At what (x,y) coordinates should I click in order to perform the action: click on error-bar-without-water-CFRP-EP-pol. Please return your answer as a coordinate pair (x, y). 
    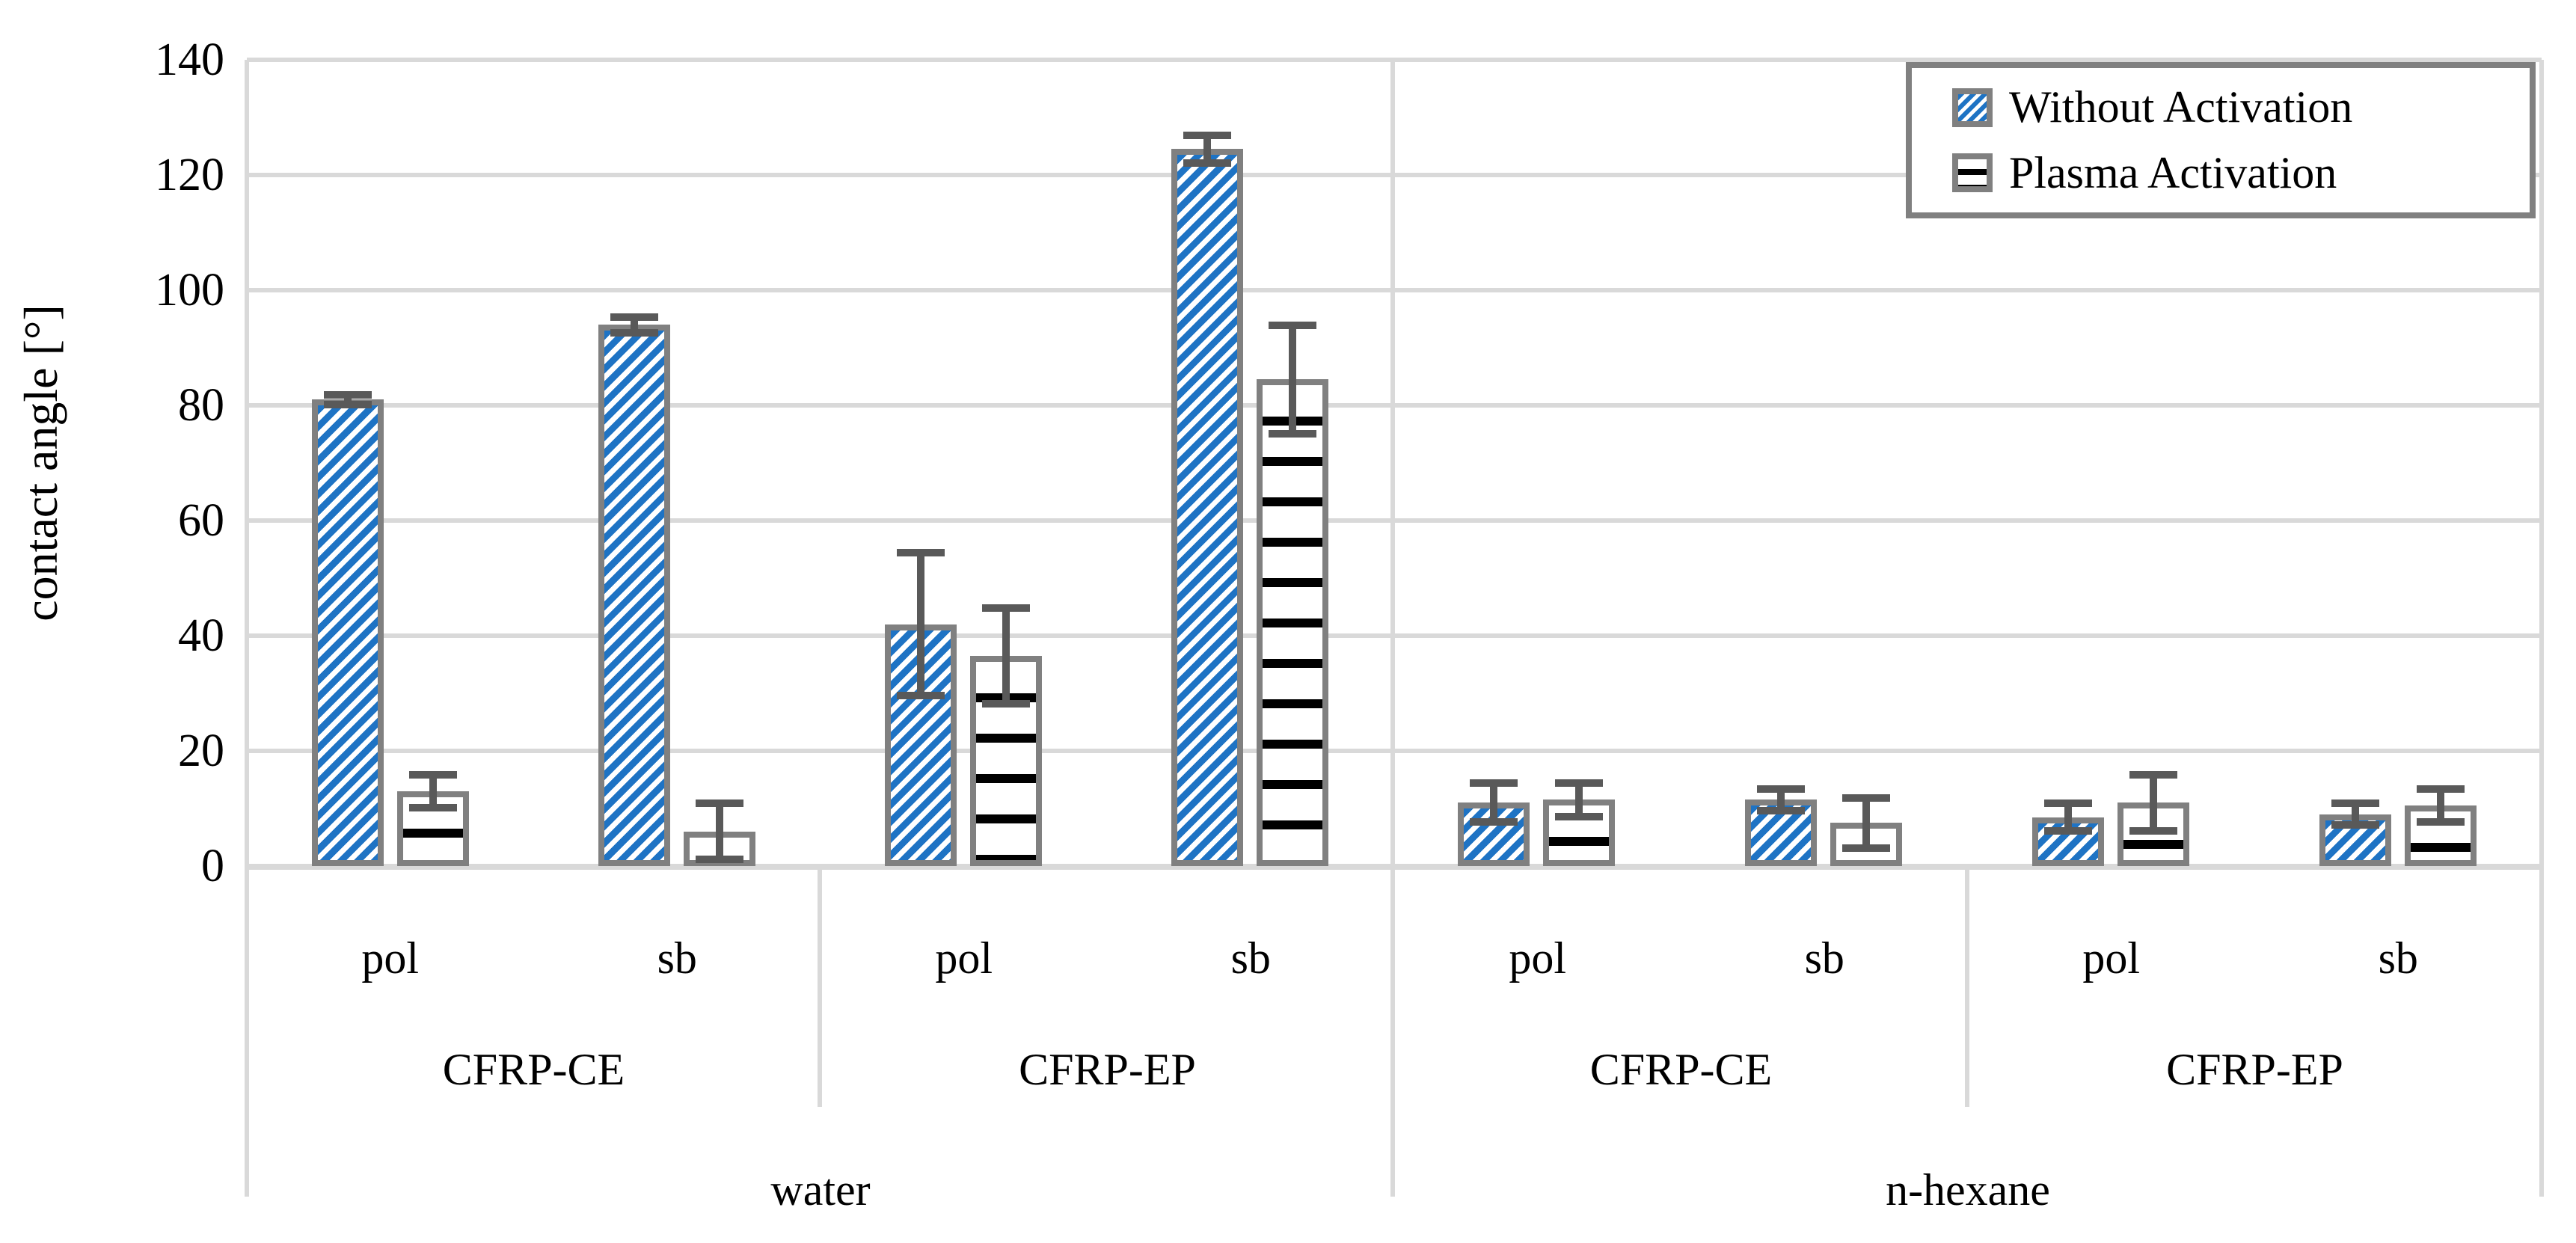
    Looking at the image, I should click on (920, 624).